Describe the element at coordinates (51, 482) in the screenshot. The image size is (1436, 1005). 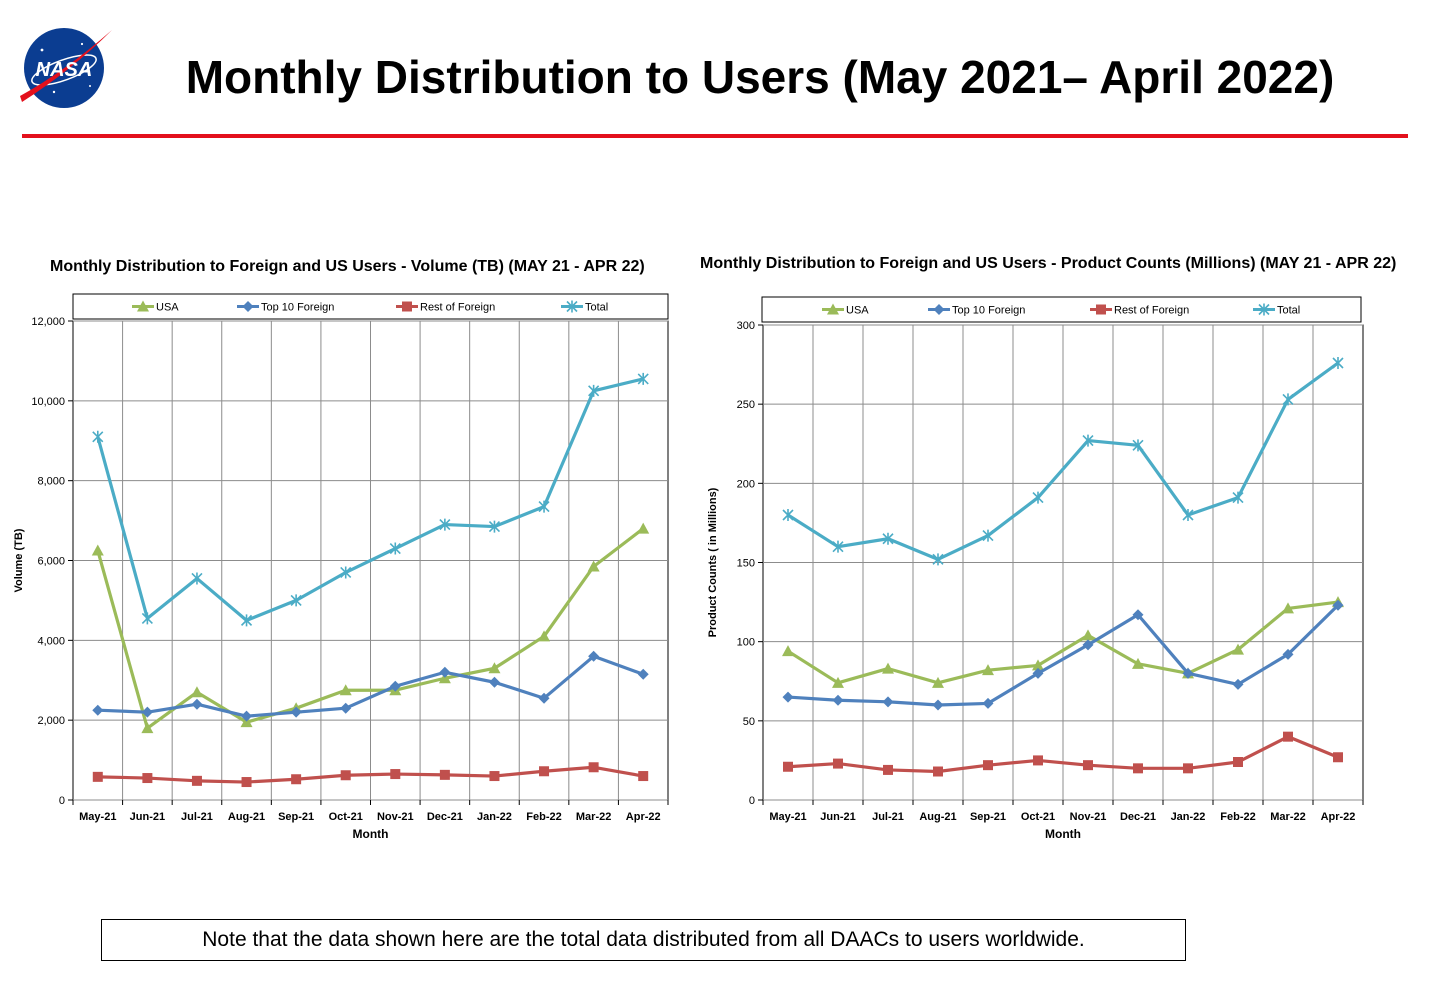
I see `y-tick-label: 8,000` at that location.